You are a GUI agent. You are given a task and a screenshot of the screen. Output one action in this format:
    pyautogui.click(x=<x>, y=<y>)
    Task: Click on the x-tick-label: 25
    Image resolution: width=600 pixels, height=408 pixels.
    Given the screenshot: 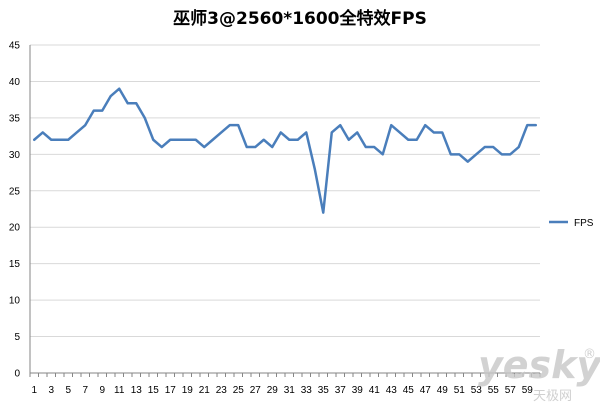 What is the action you would take?
    pyautogui.click(x=239, y=390)
    